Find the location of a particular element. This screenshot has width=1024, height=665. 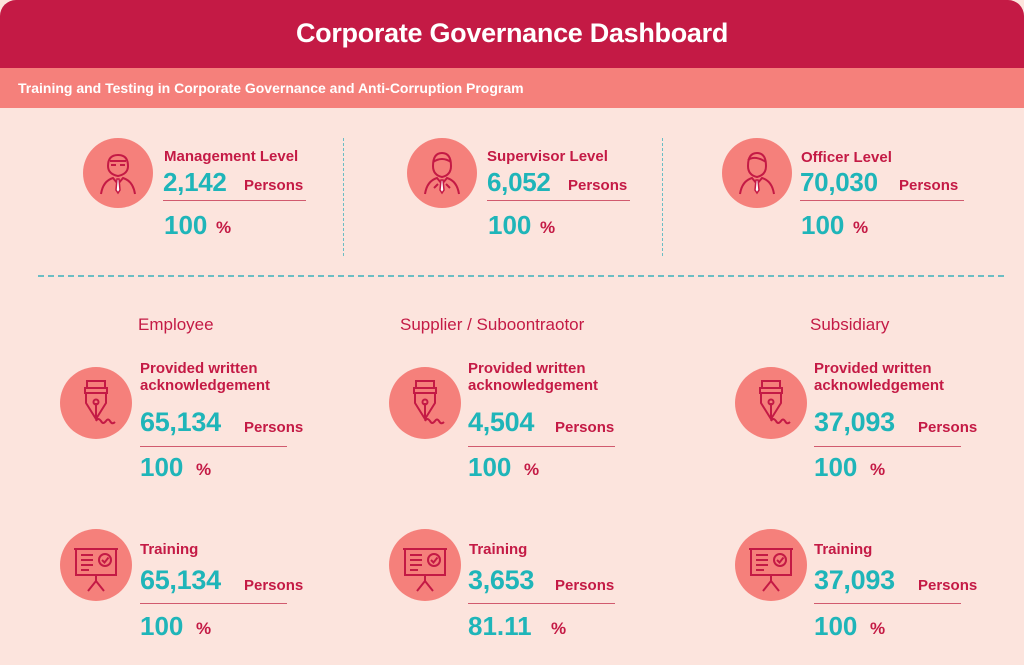

supervisor-underline is located at coordinates (558, 200).